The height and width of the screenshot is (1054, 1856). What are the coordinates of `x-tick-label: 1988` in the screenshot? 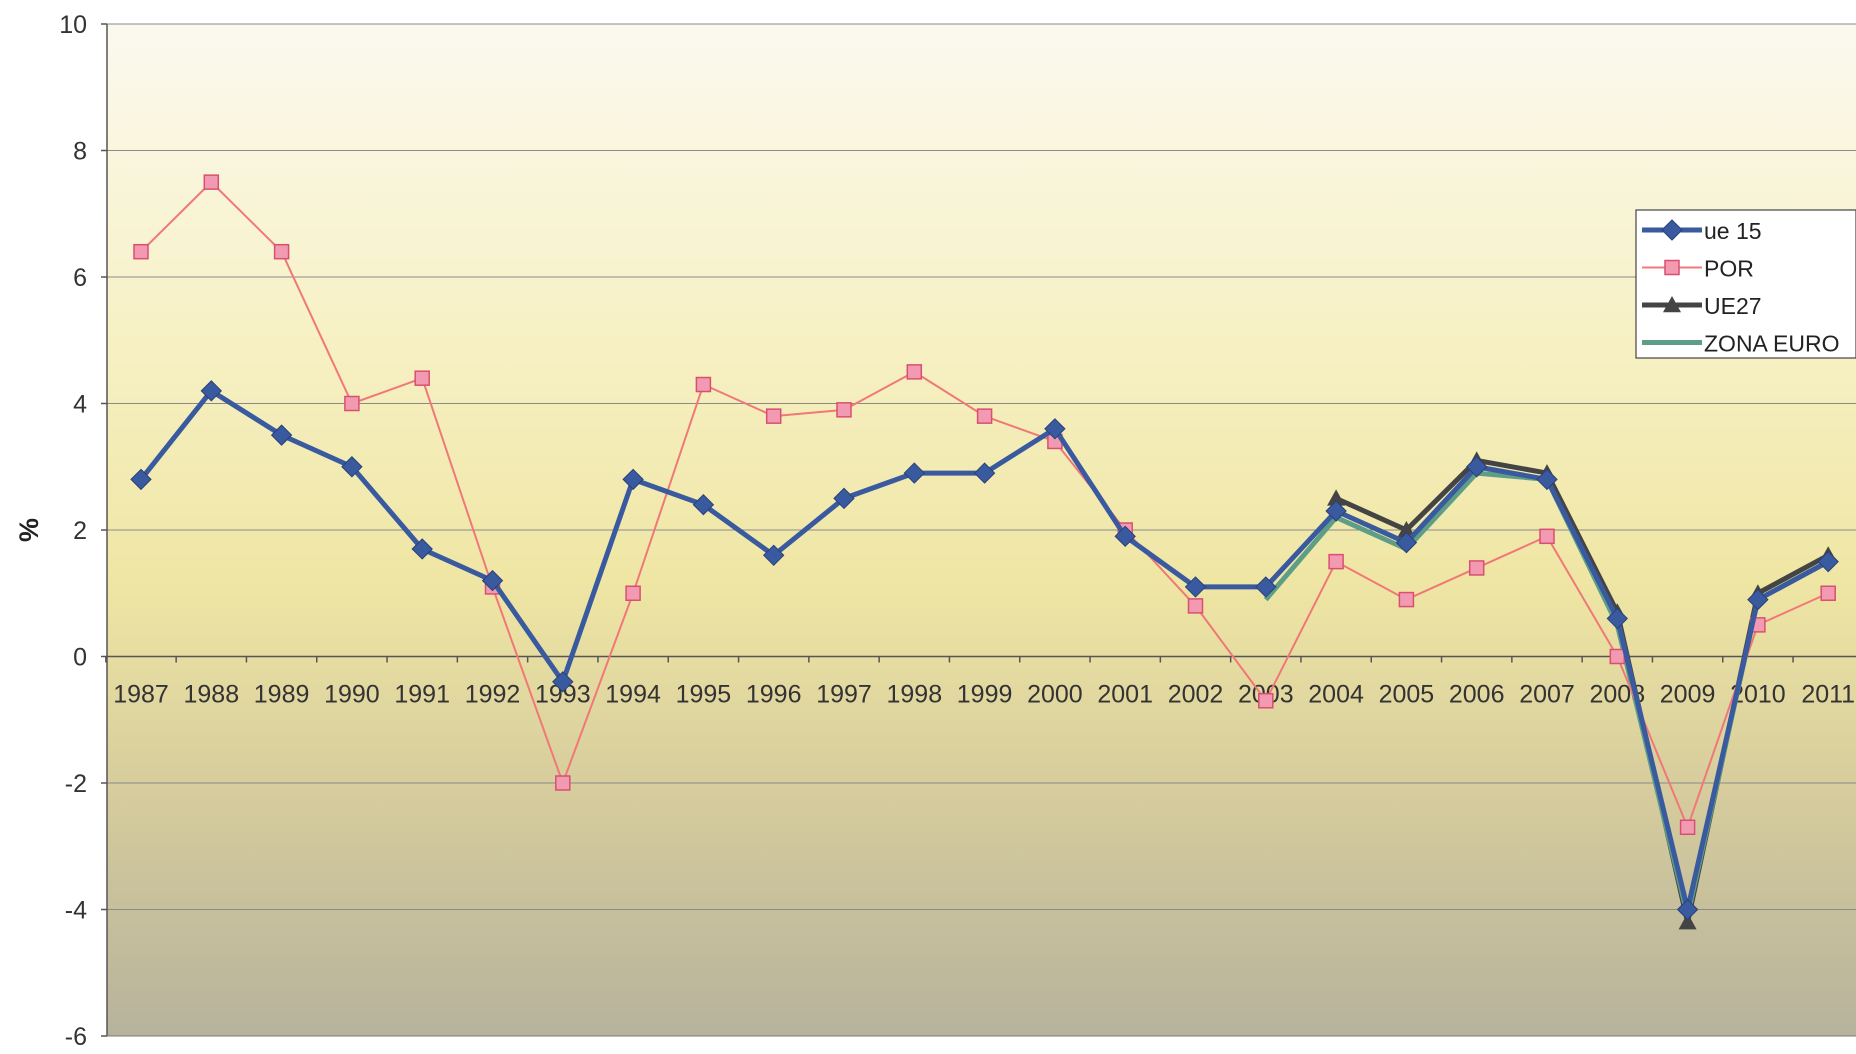 It's located at (211, 695).